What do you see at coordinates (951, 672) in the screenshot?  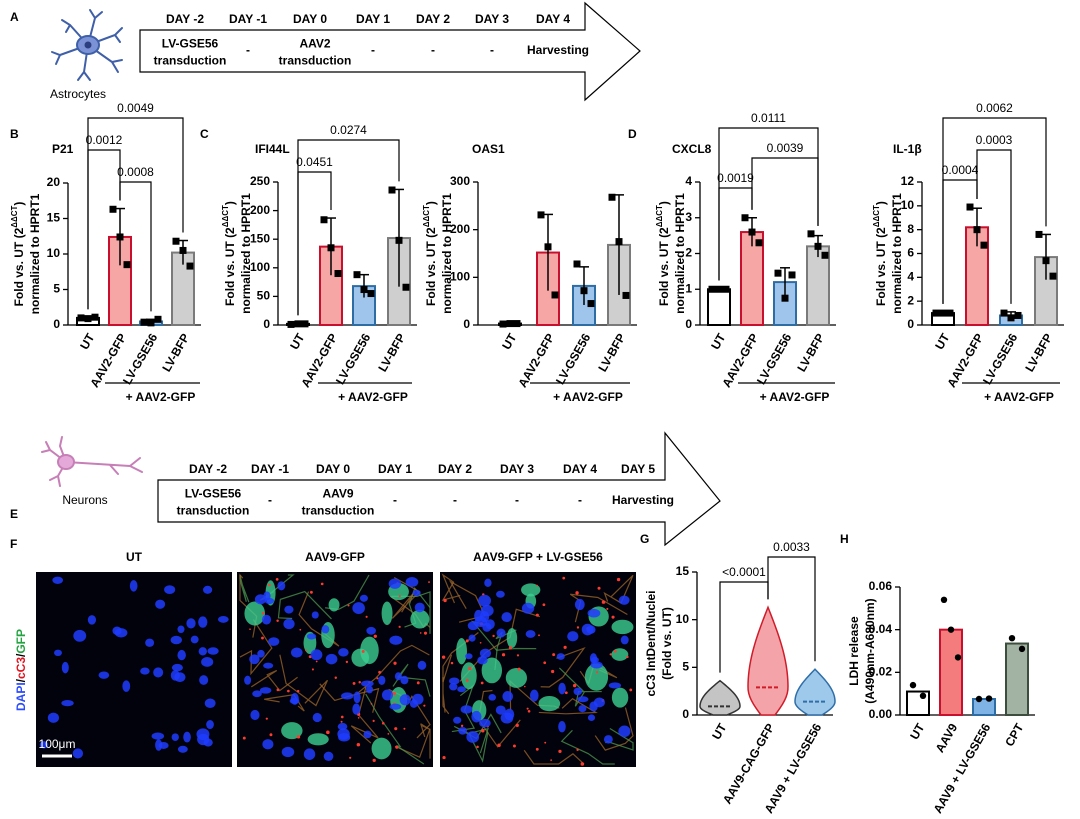 I see `bar` at bounding box center [951, 672].